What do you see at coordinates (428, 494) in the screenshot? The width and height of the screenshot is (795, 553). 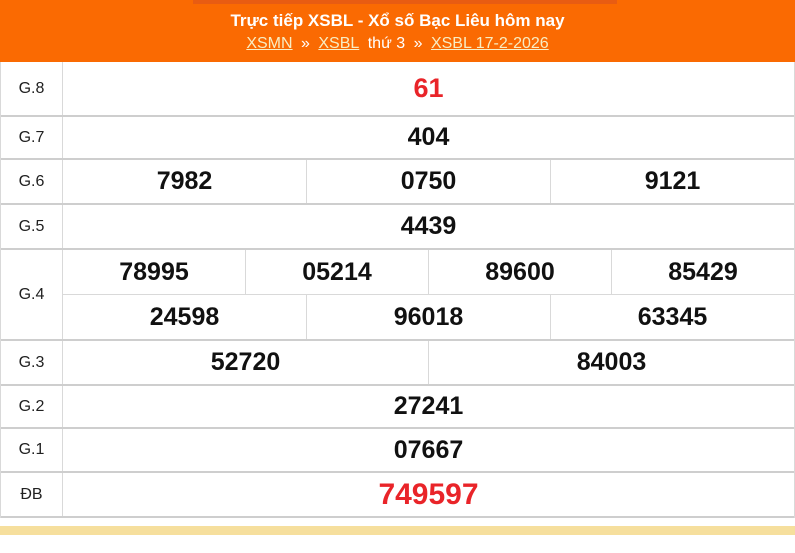 I see `prize-number-jackpot: 749597` at bounding box center [428, 494].